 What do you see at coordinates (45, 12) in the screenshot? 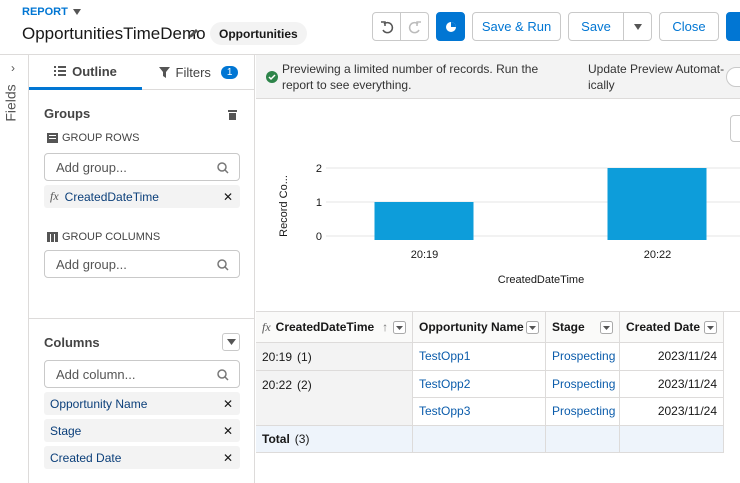
I see `object-type-text: REPORT` at bounding box center [45, 12].